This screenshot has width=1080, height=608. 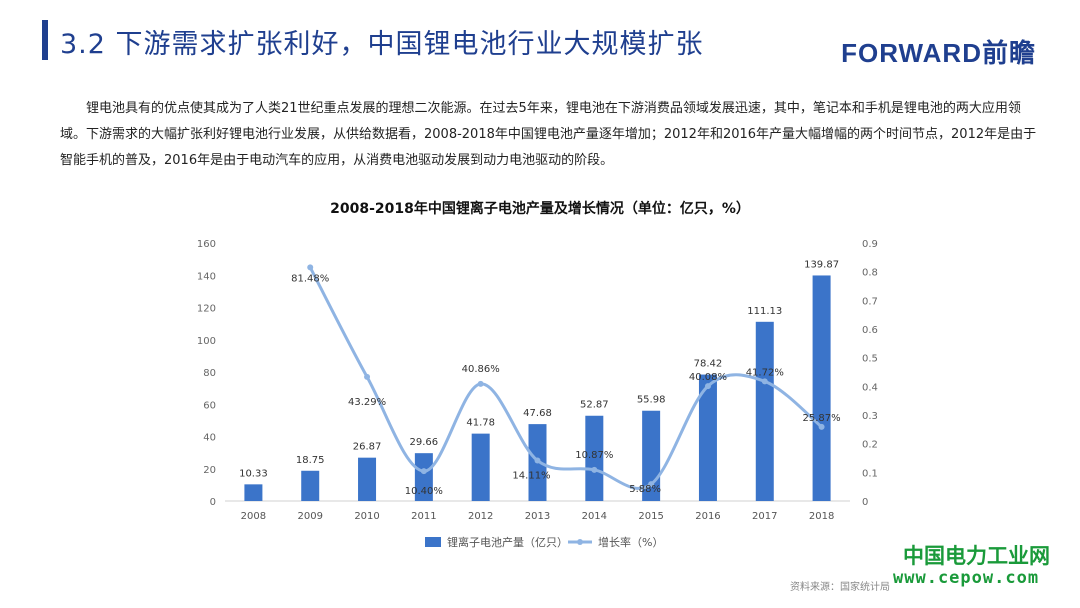 I want to click on growth-point-2016, so click(x=707, y=386).